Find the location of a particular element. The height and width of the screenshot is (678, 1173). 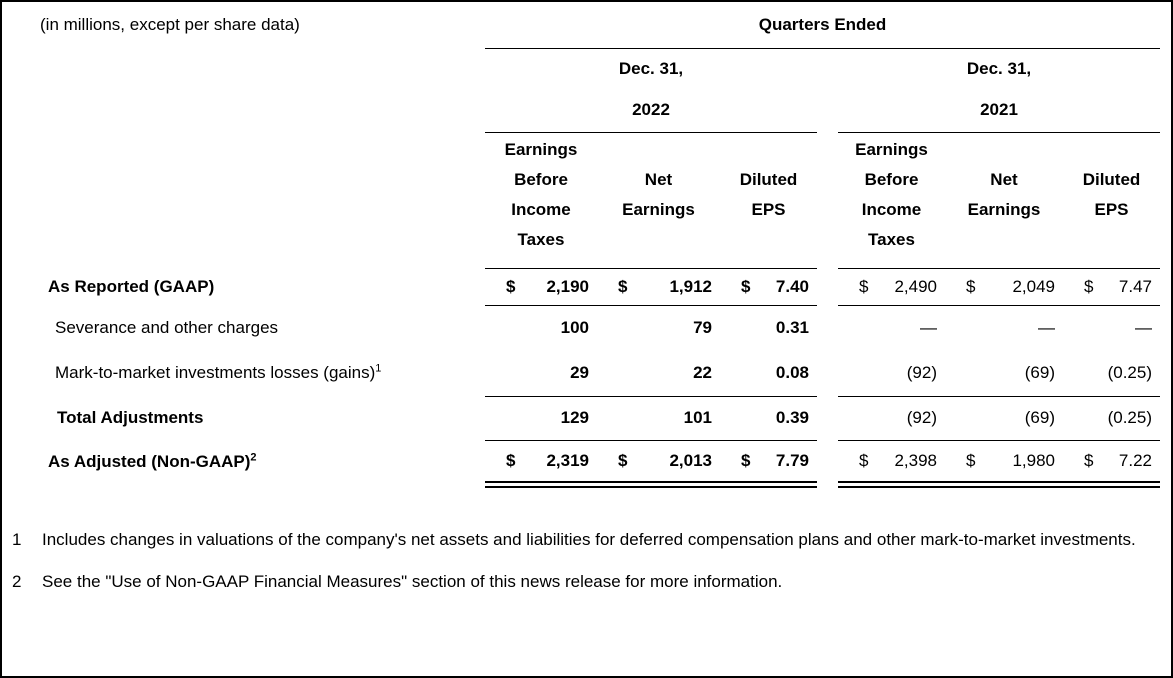

period-2021-year-label: 2021 is located at coordinates (999, 110).